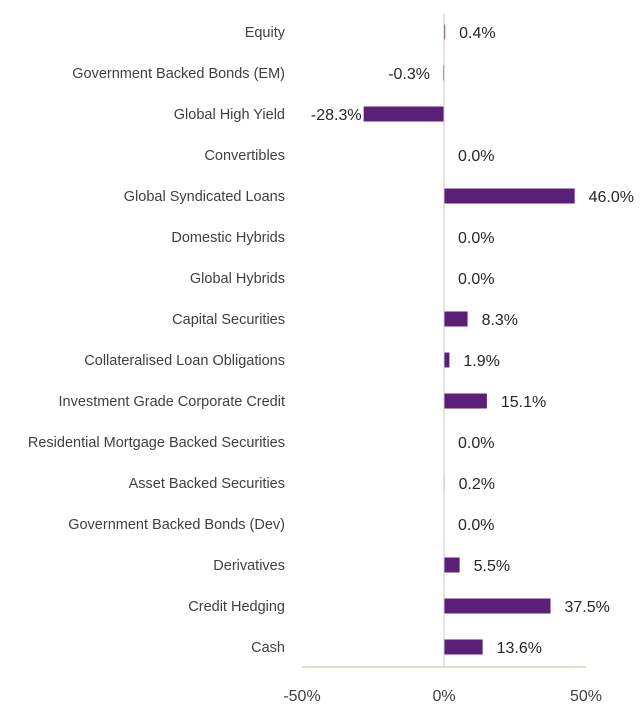 This screenshot has height=704, width=641. I want to click on category-label: Equity, so click(265, 33).